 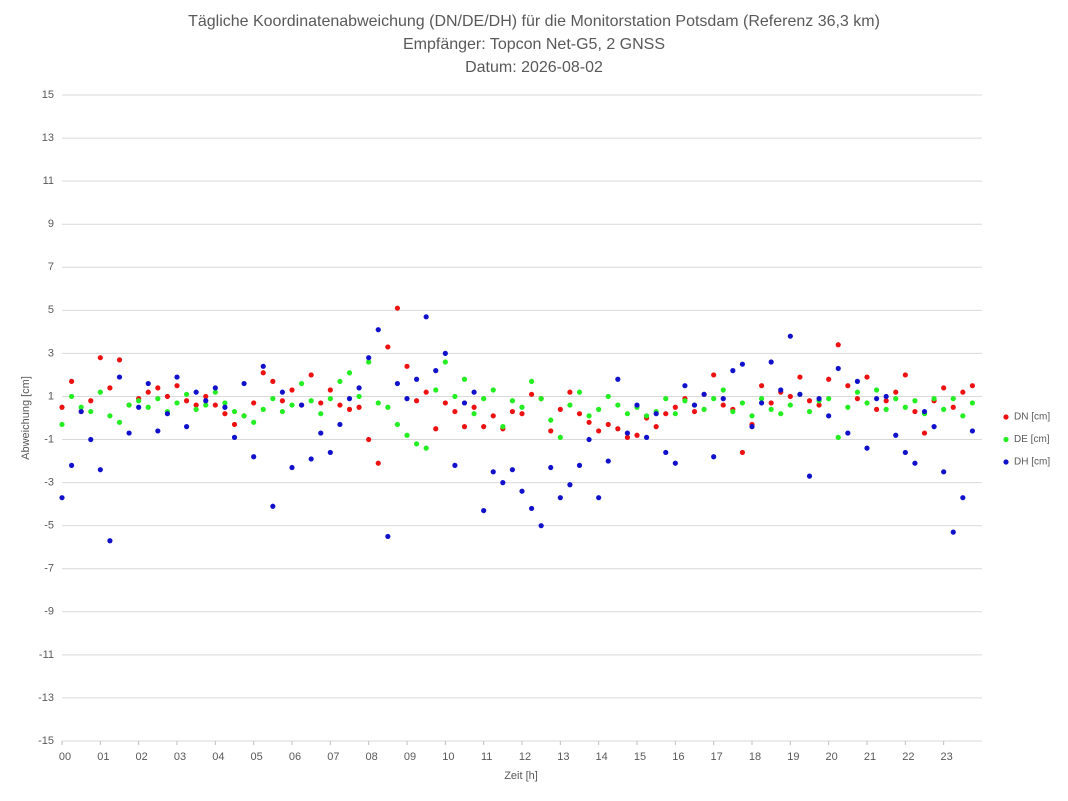 I want to click on legend-label: DH [cm], so click(x=1032, y=462).